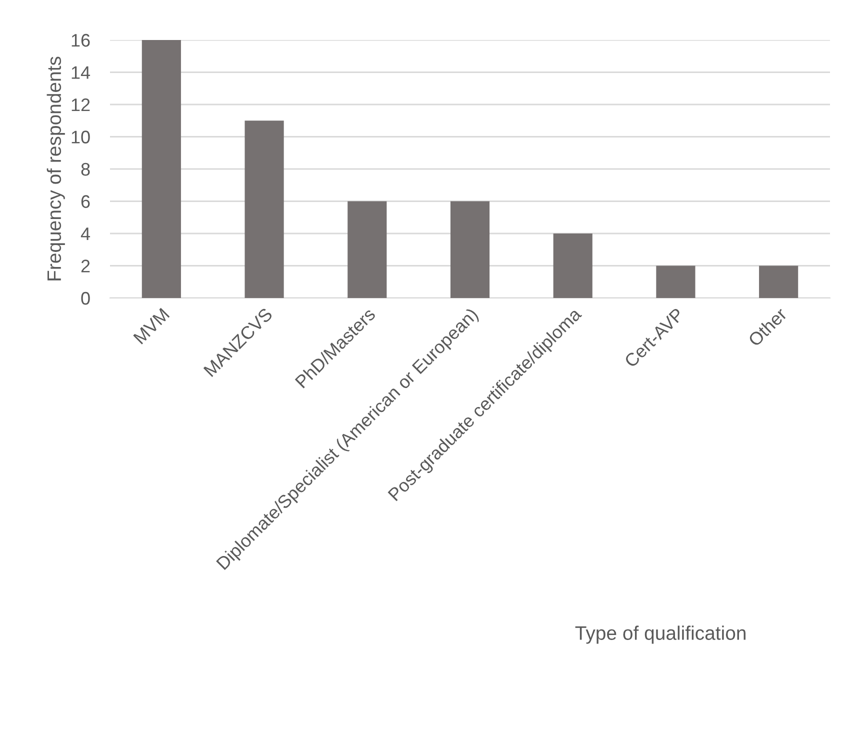 The image size is (845, 734). What do you see at coordinates (55, 168) in the screenshot?
I see `y-axis-title: Frequency of respondents` at bounding box center [55, 168].